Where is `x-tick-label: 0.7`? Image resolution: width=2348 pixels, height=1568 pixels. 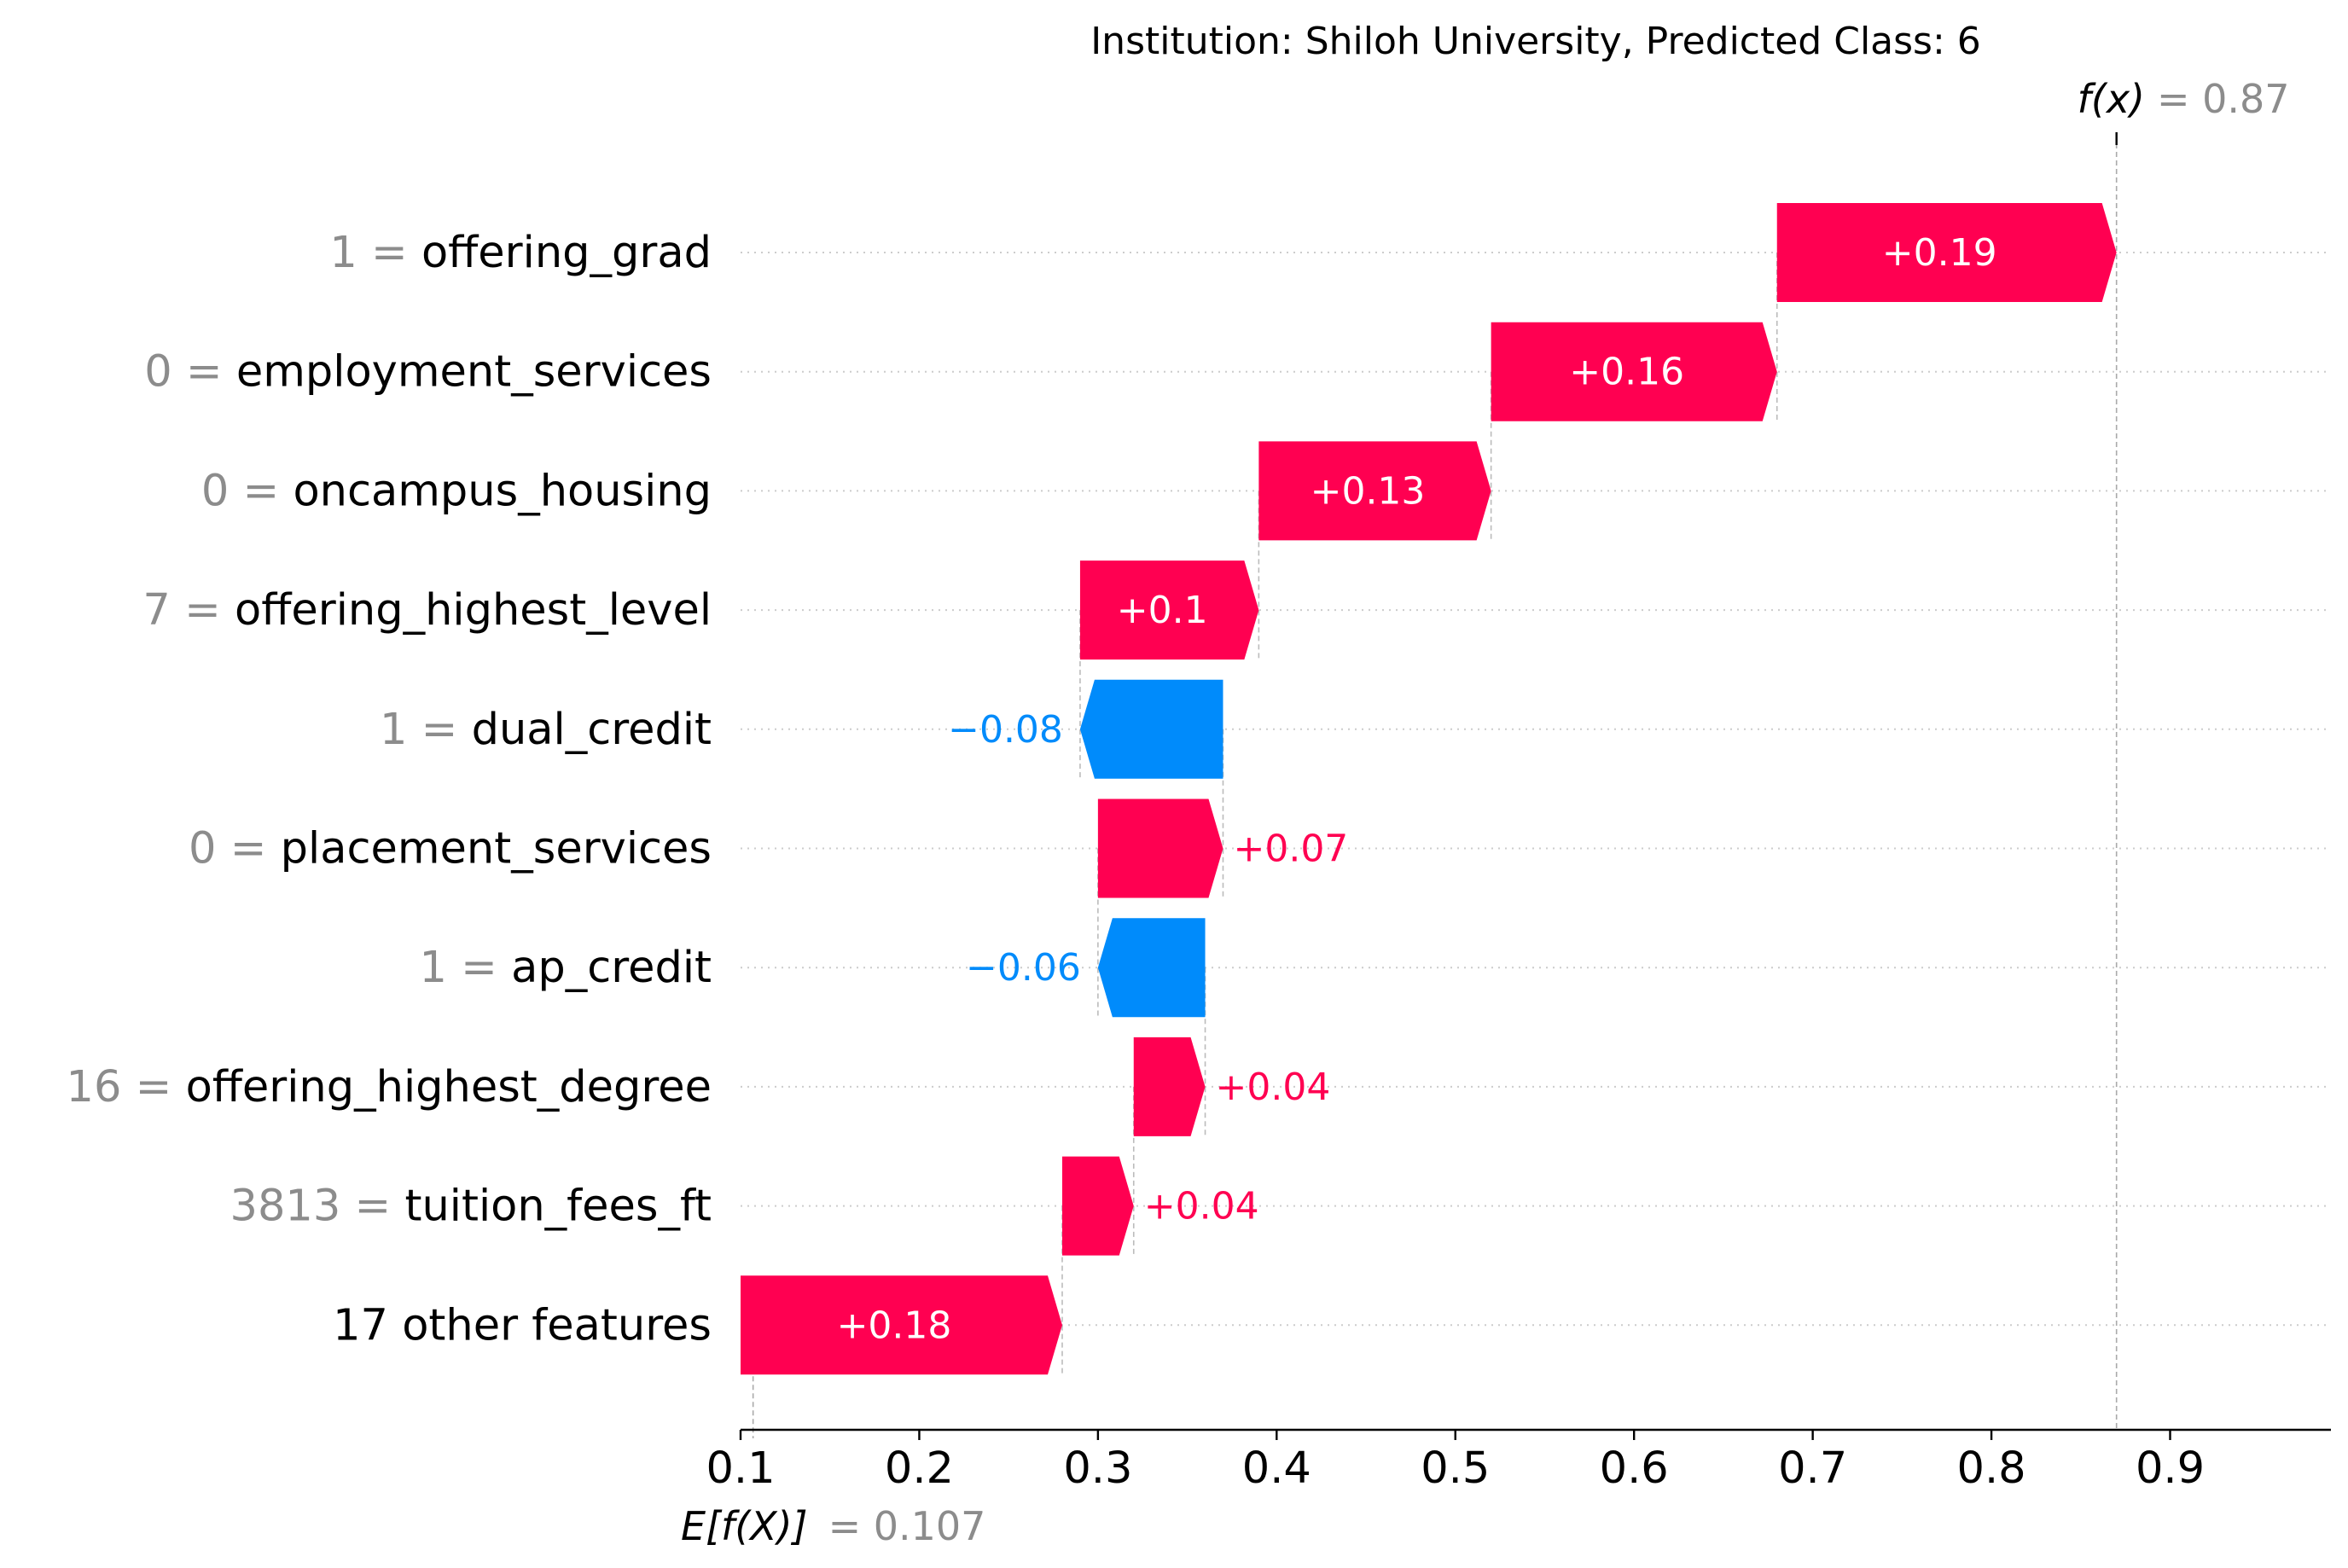 x-tick-label: 0.7 is located at coordinates (1812, 1468).